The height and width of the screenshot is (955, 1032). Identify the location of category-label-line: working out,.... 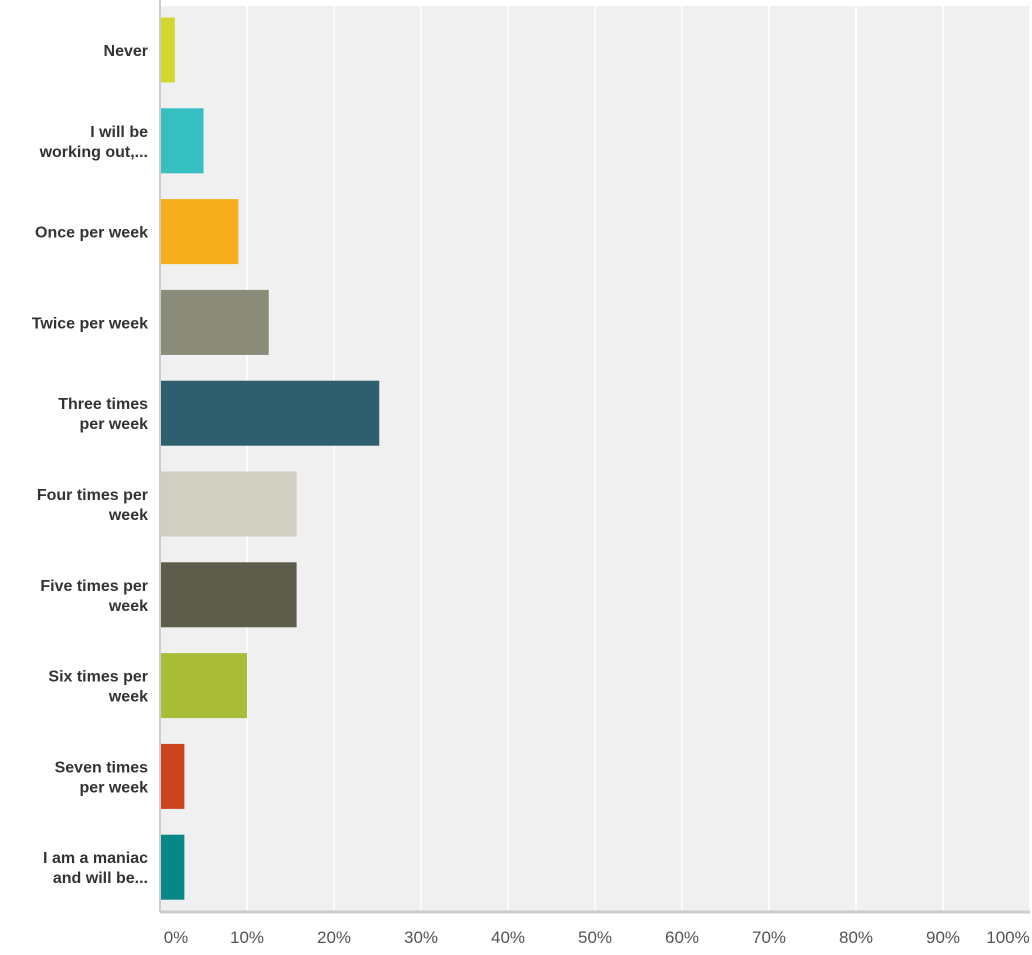
(93, 152).